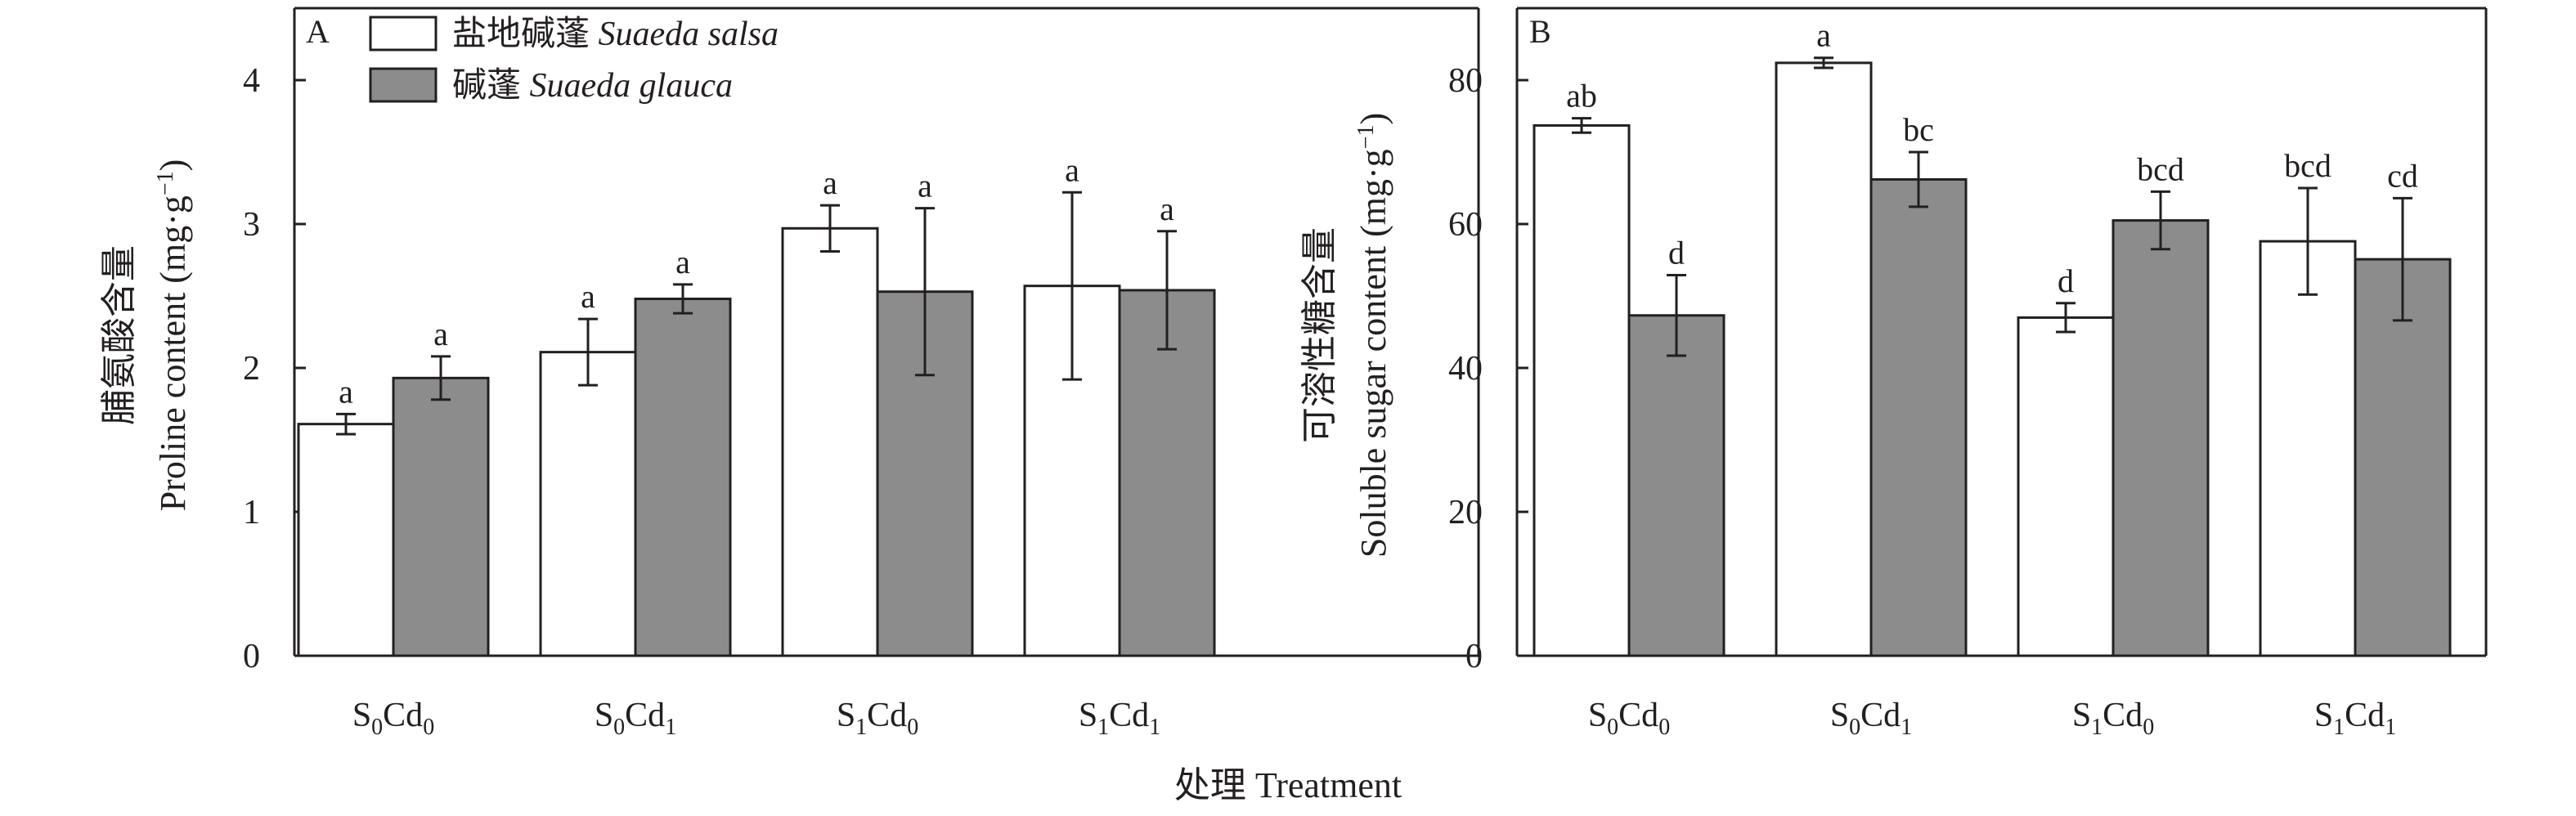 This screenshot has width=2576, height=816. I want to click on panel-a-ylabel-cn: 脯氨酸含量, so click(119, 335).